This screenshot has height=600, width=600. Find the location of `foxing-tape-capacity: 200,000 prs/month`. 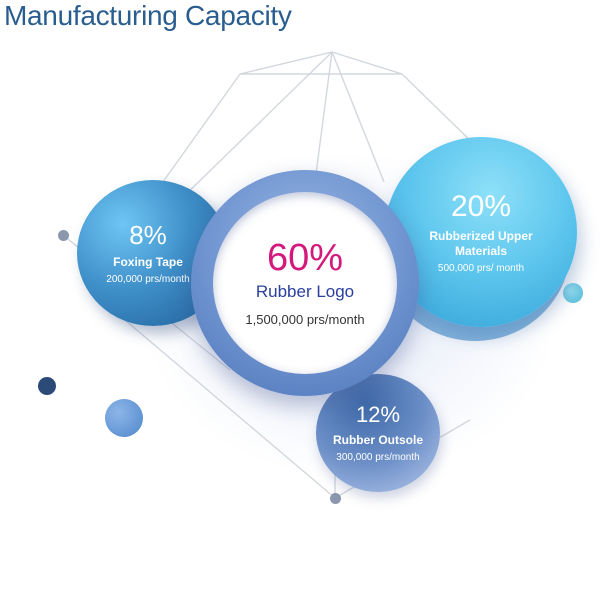

foxing-tape-capacity: 200,000 prs/month is located at coordinates (148, 280).